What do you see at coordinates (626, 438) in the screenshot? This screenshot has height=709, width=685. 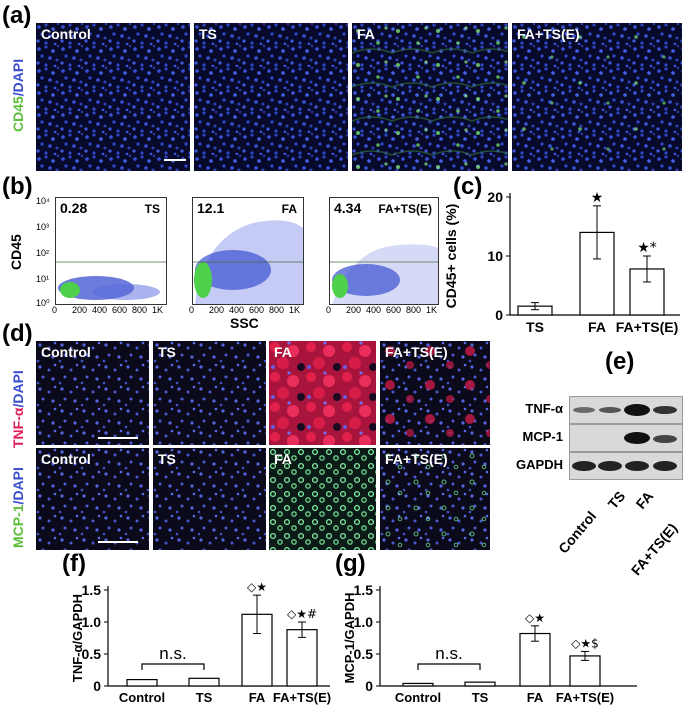 I see `wb-row-mcp` at bounding box center [626, 438].